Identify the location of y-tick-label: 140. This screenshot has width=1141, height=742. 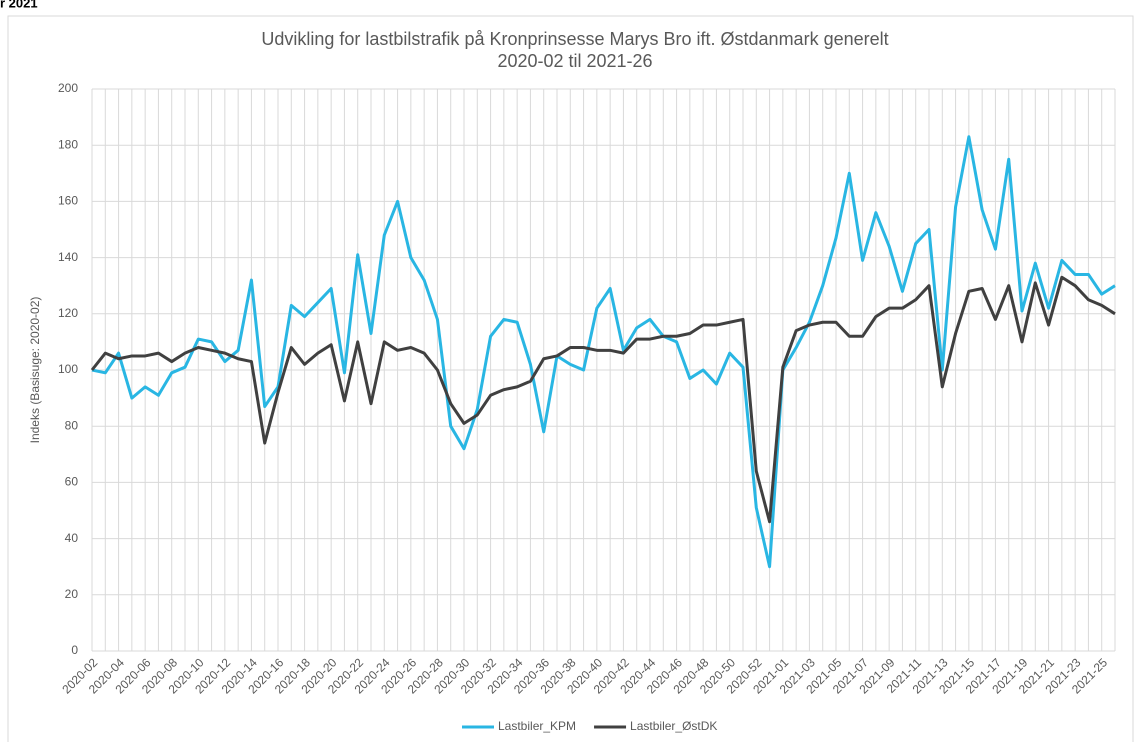
(68, 257).